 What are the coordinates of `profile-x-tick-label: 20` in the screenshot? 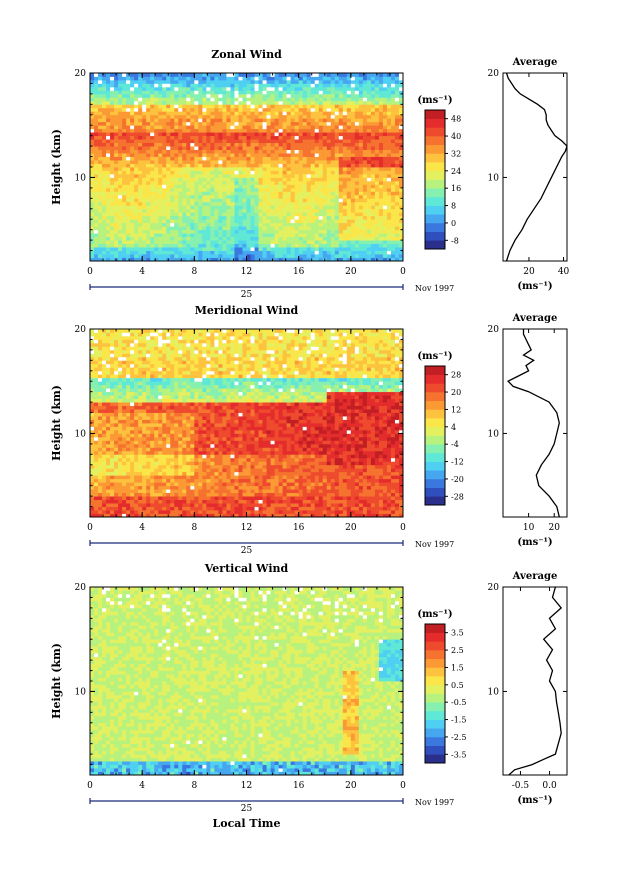 It's located at (529, 272).